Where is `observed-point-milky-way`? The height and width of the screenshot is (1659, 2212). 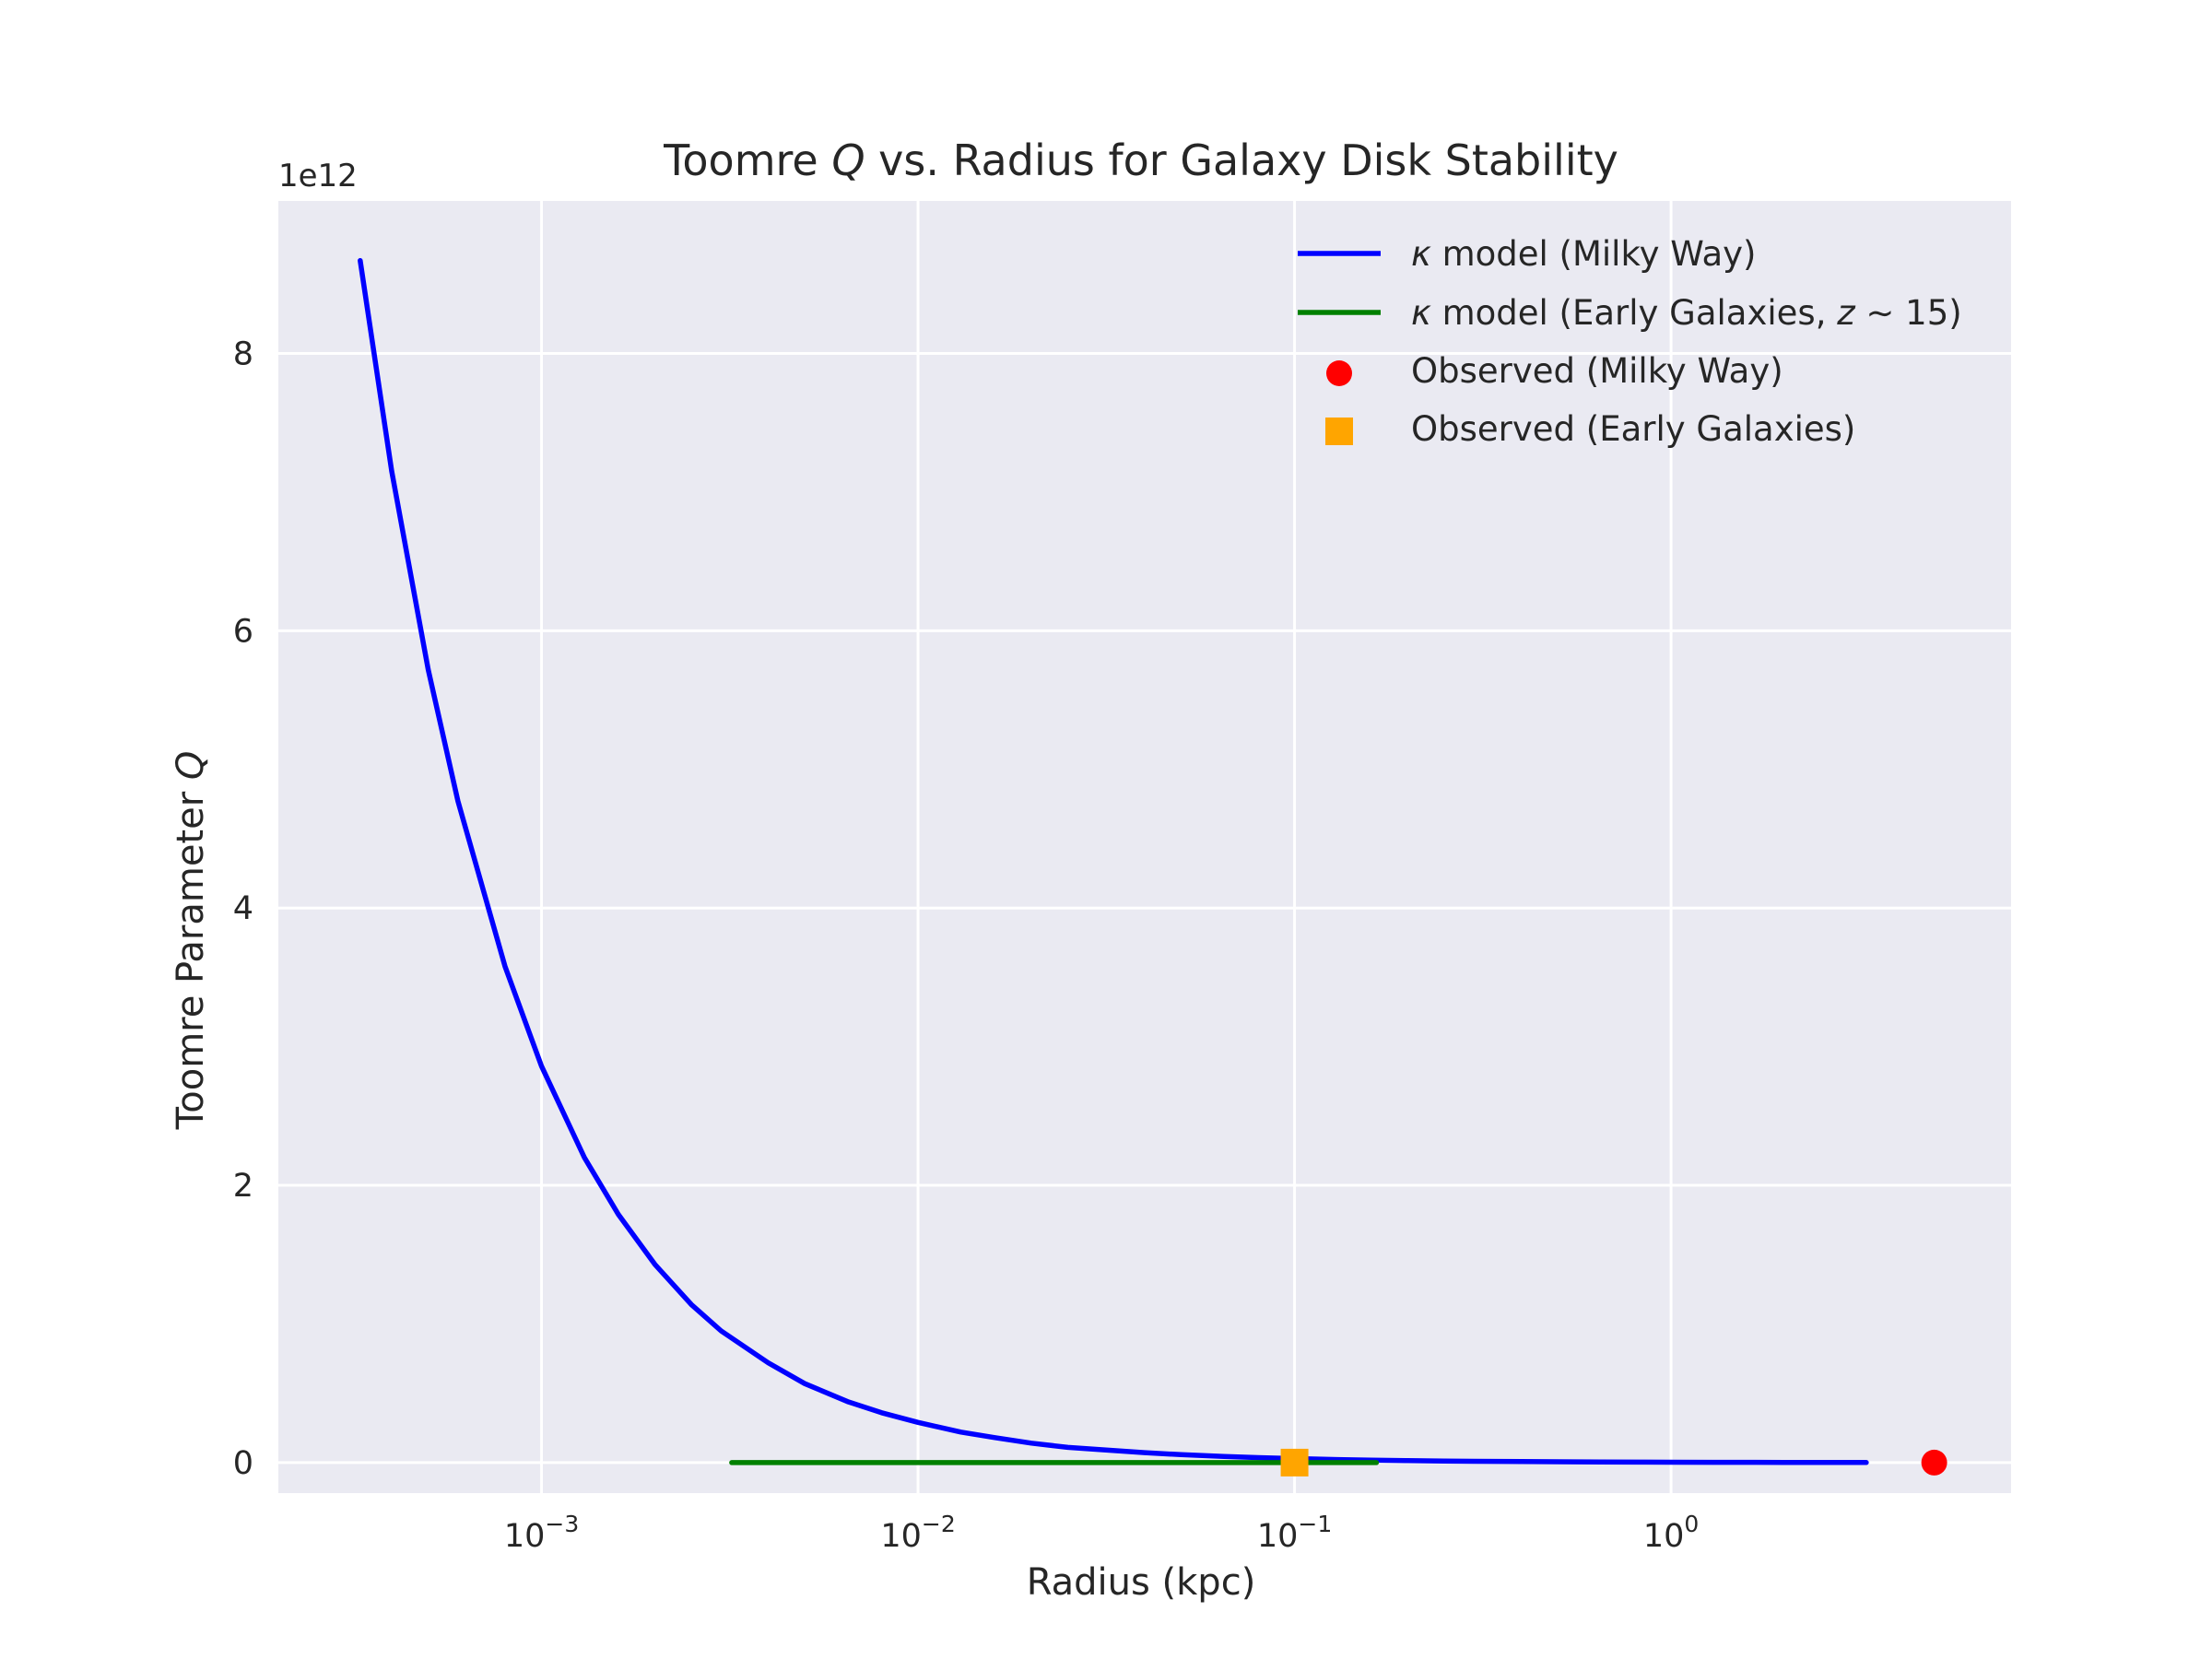
observed-point-milky-way is located at coordinates (1934, 1462).